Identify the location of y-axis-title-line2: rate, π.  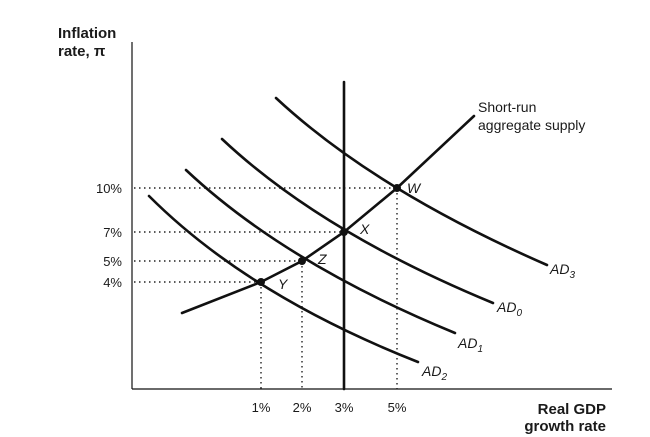
(82, 51).